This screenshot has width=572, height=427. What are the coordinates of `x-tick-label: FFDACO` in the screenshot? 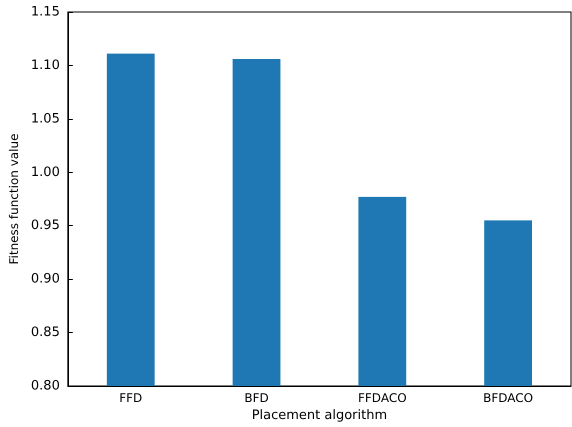 It's located at (382, 398).